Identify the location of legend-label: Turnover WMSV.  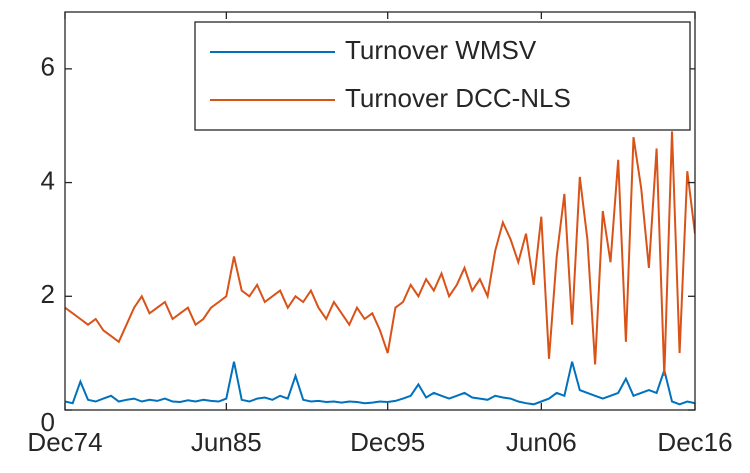
(441, 50).